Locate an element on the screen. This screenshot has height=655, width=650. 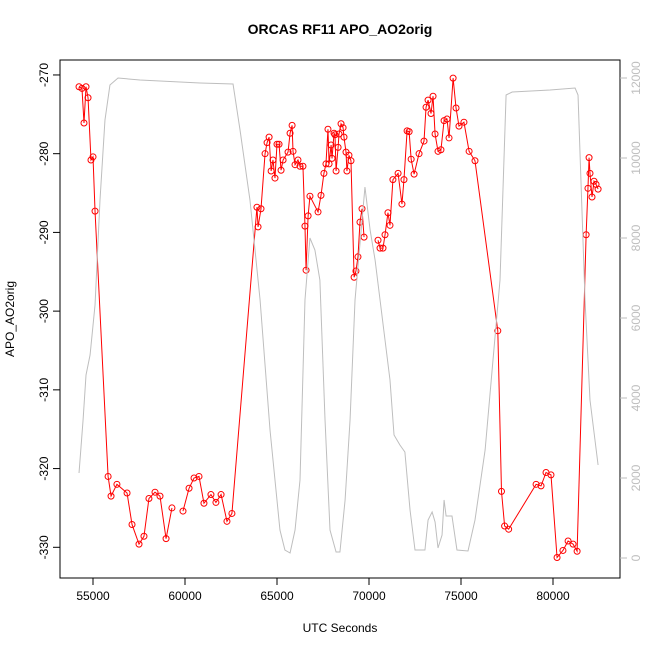
y2-tick-label: 8000 is located at coordinates (636, 237).